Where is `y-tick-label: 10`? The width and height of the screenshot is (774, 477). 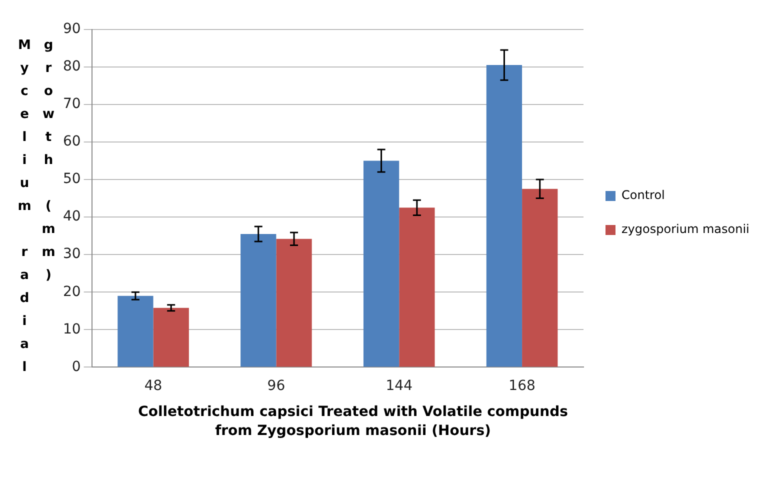 y-tick-label: 10 is located at coordinates (71, 329).